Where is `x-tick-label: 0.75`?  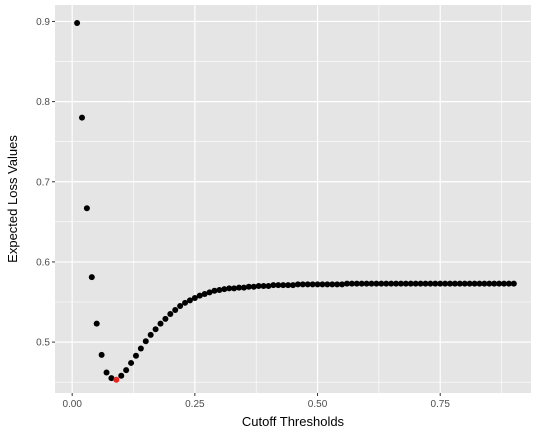
x-tick-label: 0.75 is located at coordinates (440, 404).